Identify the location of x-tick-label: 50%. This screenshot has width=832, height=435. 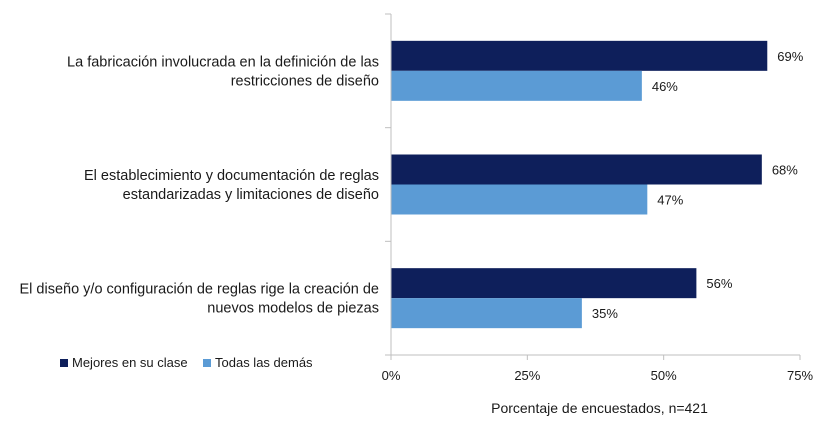
(664, 375).